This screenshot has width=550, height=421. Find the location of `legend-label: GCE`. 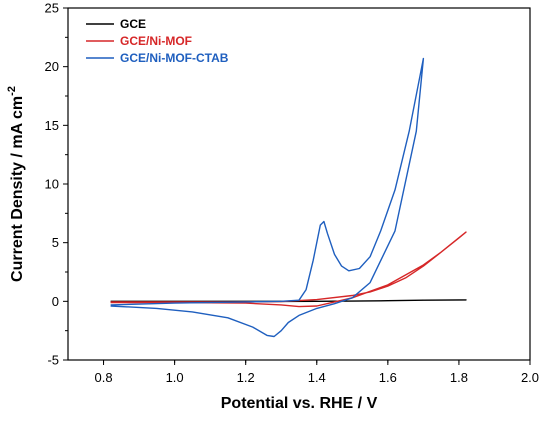

legend-label: GCE is located at coordinates (133, 24).